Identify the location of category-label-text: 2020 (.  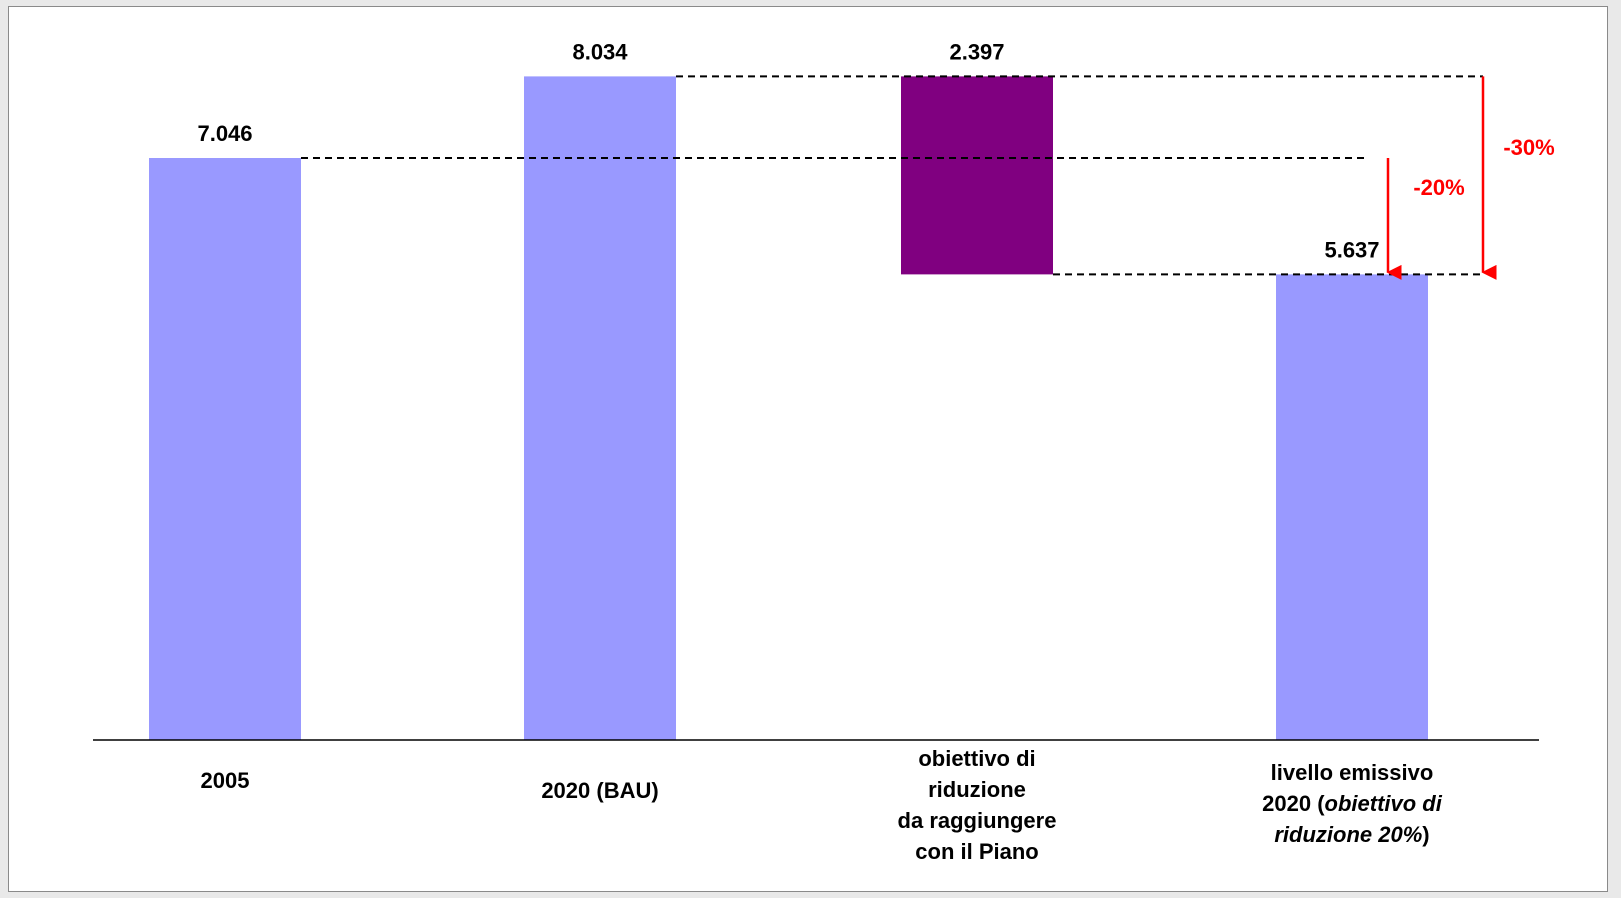
(1293, 803).